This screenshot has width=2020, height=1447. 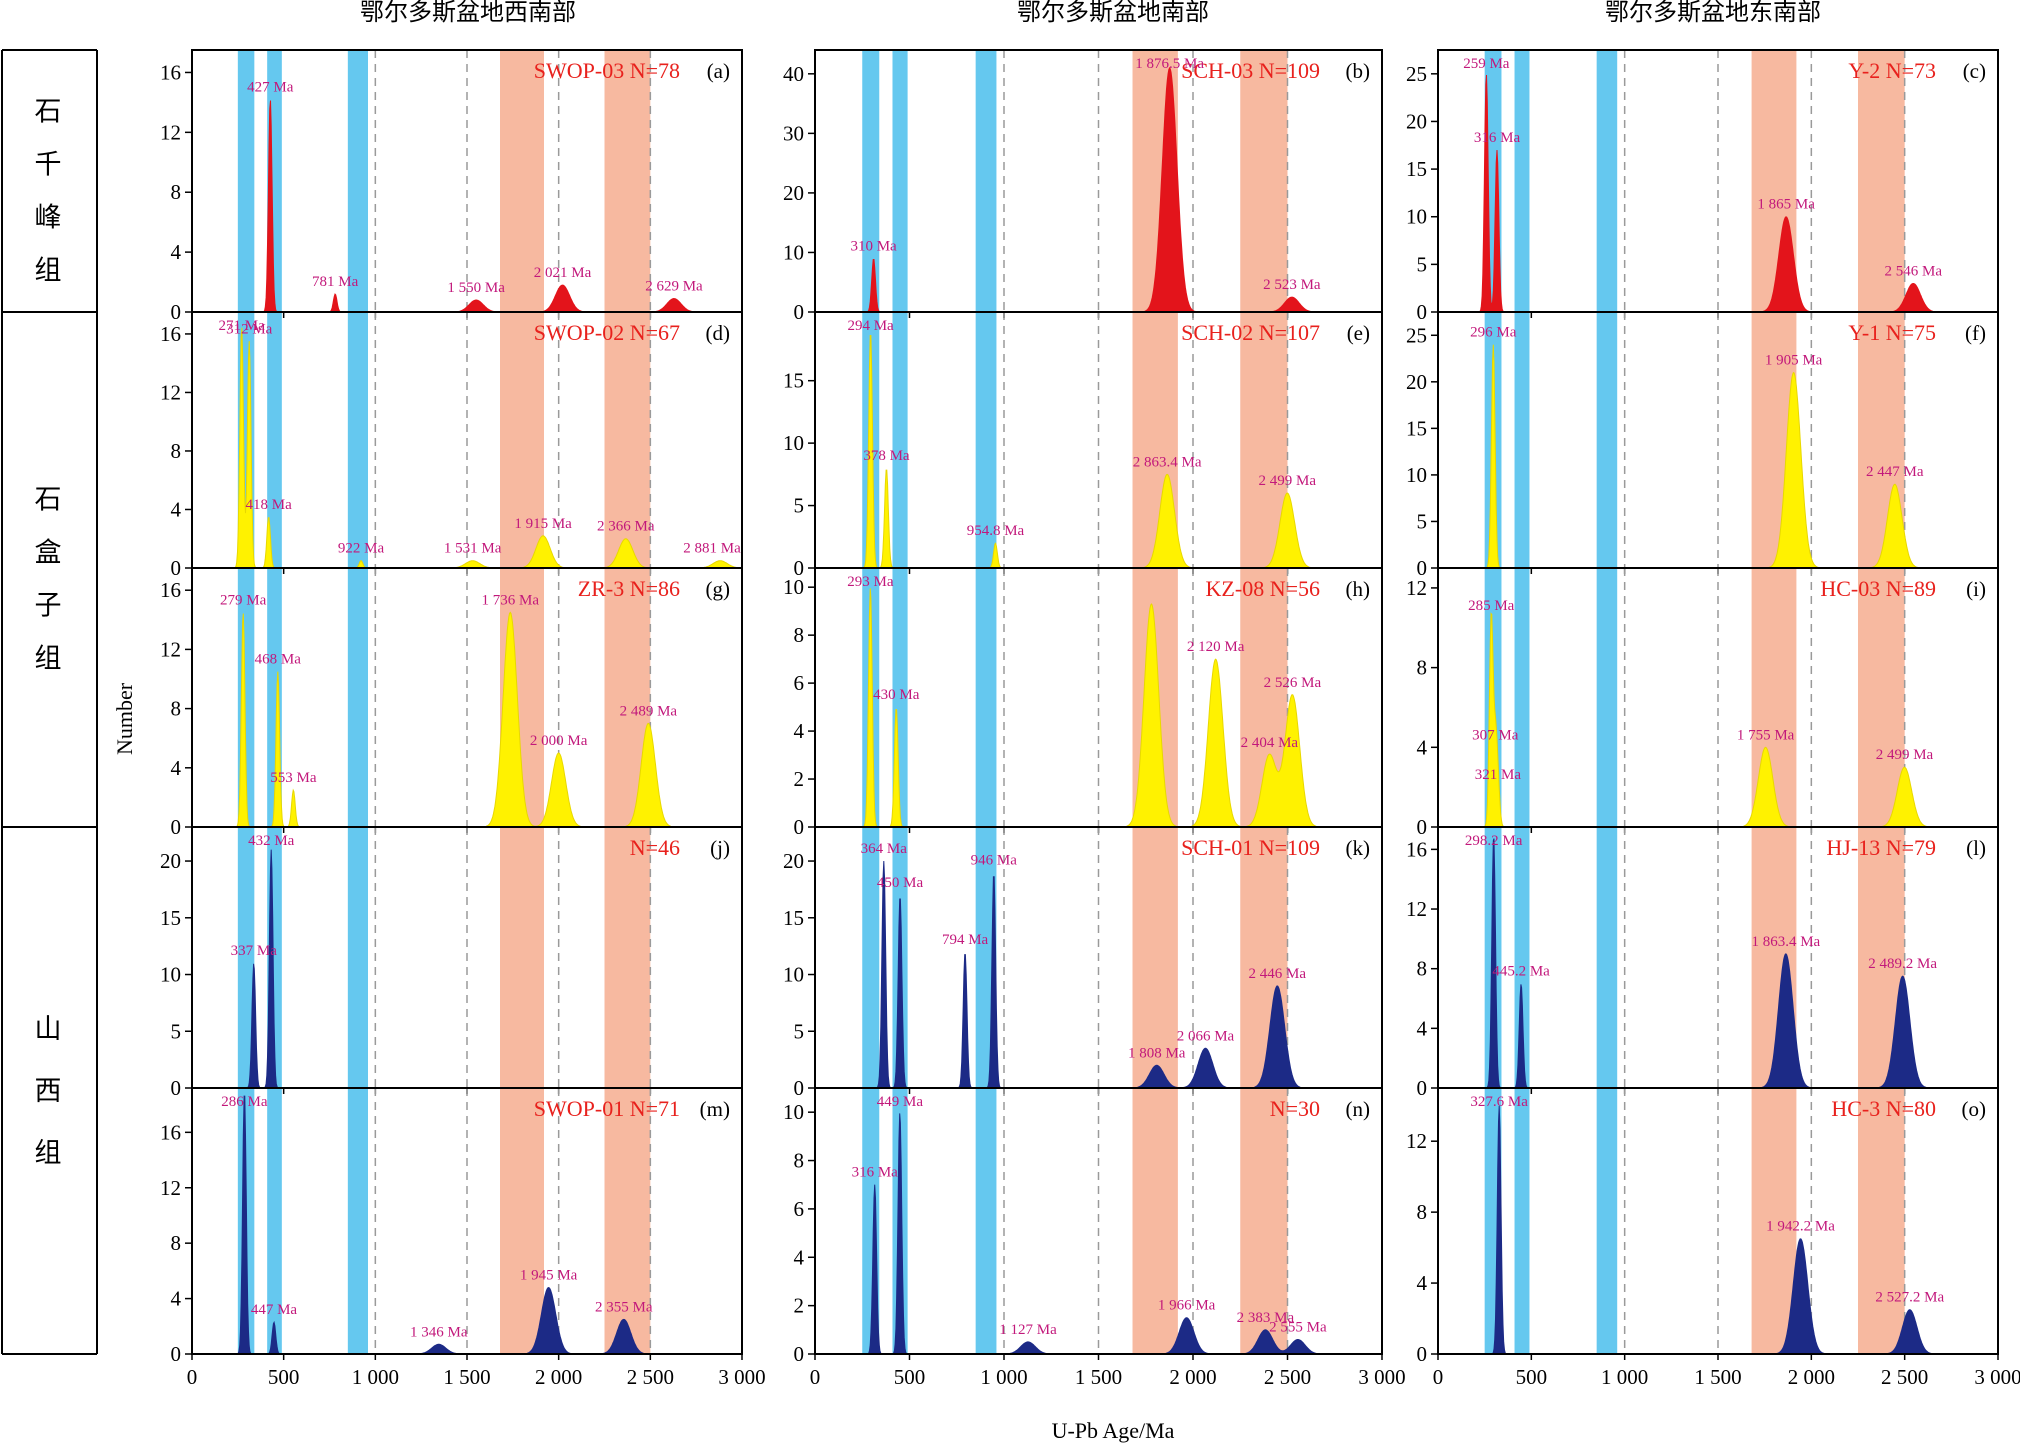 I want to click on y-tick-label: 6, so click(x=799, y=1209).